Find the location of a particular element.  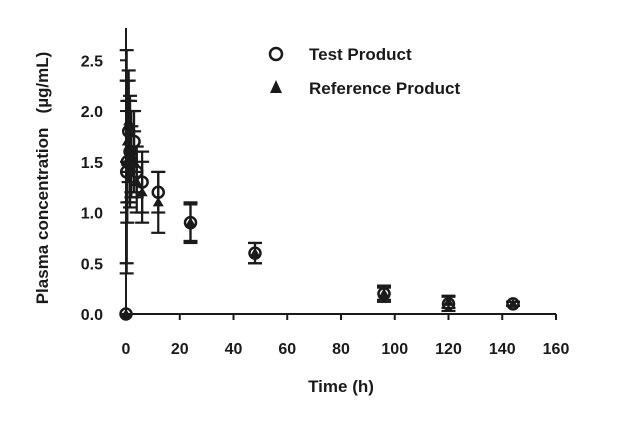

legend-item-test-product: Test Product is located at coordinates (340, 54).